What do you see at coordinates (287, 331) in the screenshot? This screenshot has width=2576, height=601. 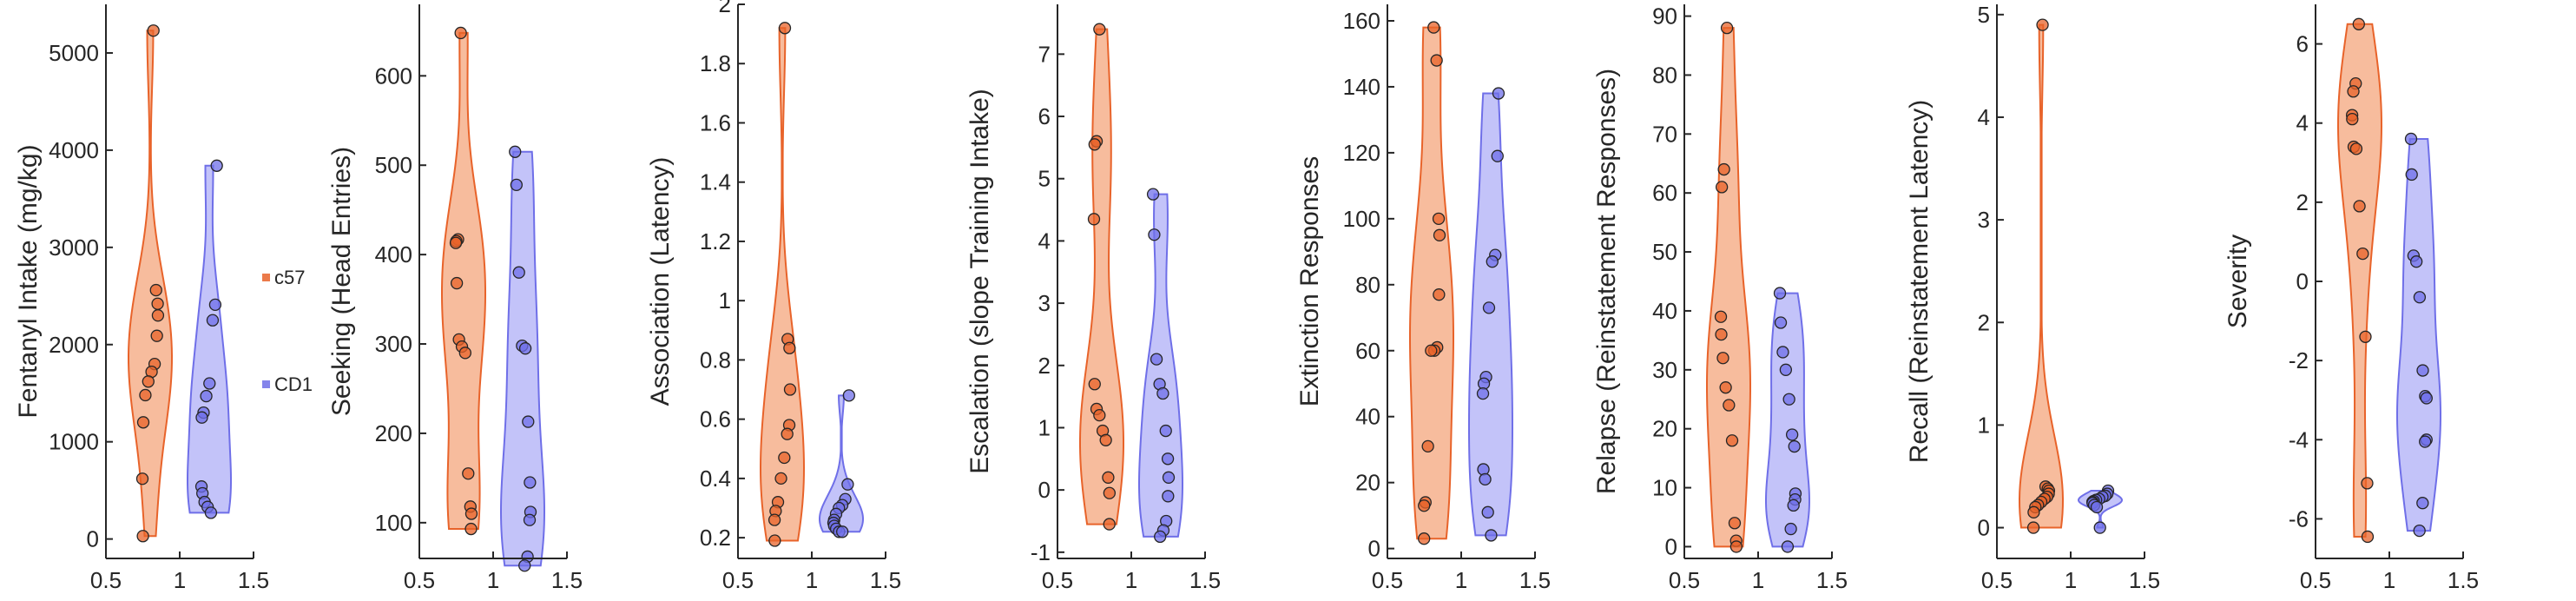 I see `legend: c57 CD1` at bounding box center [287, 331].